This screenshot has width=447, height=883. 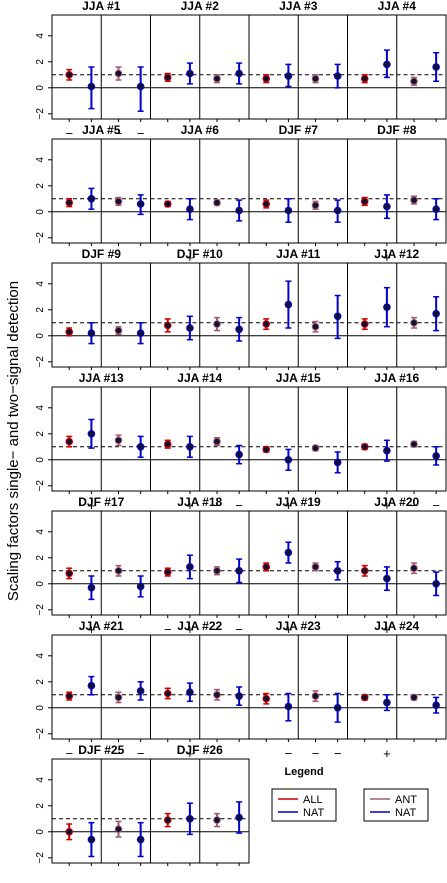 I want to click on panel-3: JJA #3, so click(x=298, y=61).